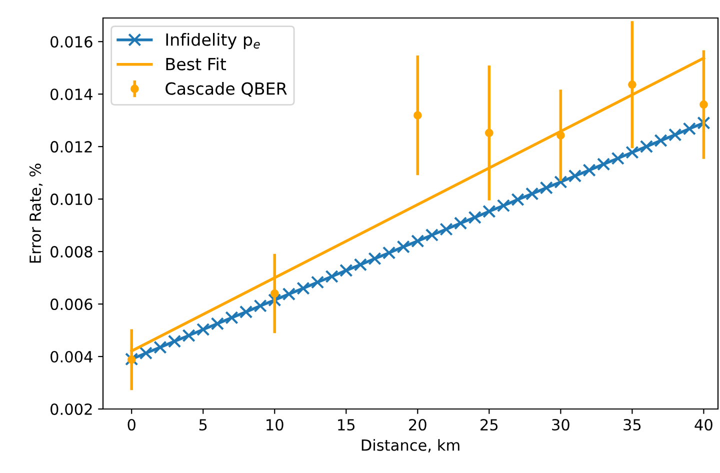 The width and height of the screenshot is (720, 473). What do you see at coordinates (489, 424) in the screenshot?
I see `x-tick-label: 25` at bounding box center [489, 424].